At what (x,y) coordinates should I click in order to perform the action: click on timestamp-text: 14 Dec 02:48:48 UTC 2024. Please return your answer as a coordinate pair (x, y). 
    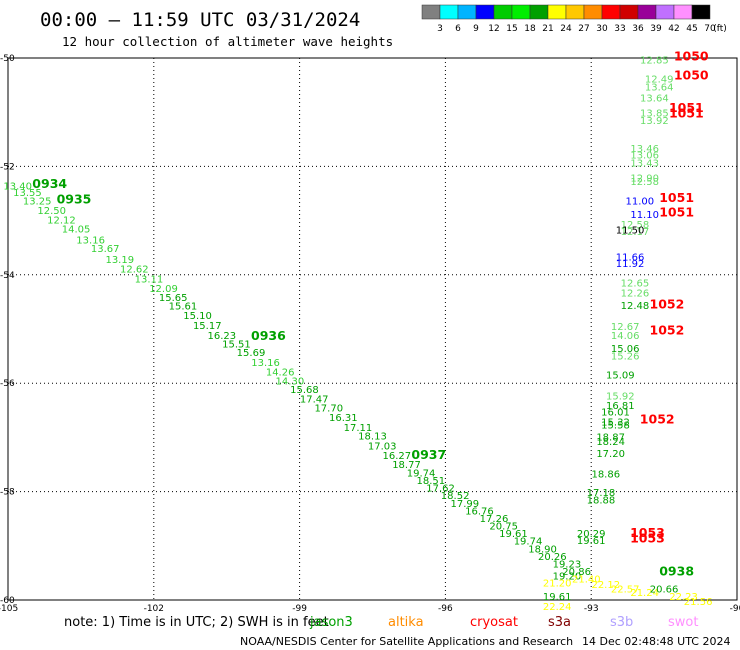
    Looking at the image, I should click on (656, 641).